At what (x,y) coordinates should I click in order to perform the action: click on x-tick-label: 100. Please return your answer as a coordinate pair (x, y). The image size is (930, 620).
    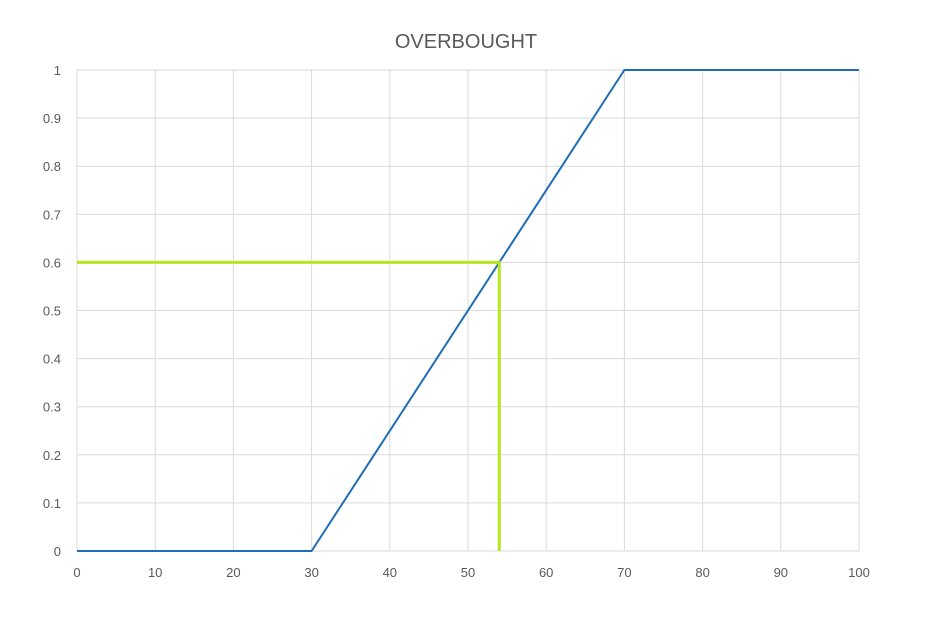
    Looking at the image, I should click on (859, 572).